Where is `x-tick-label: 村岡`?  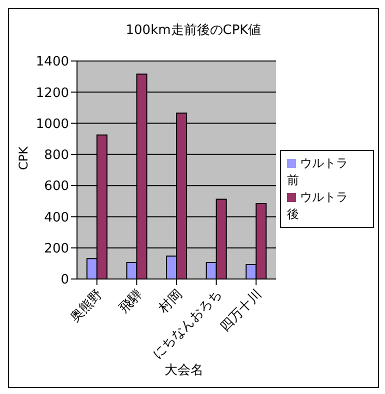 x-tick-label: 村岡 is located at coordinates (171, 302).